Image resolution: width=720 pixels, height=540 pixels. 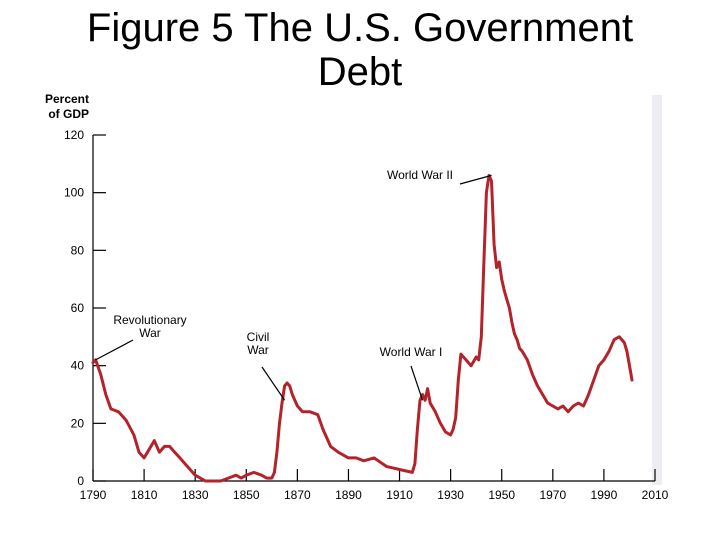 I want to click on chart-title-line-2: Debt, so click(x=360, y=72).